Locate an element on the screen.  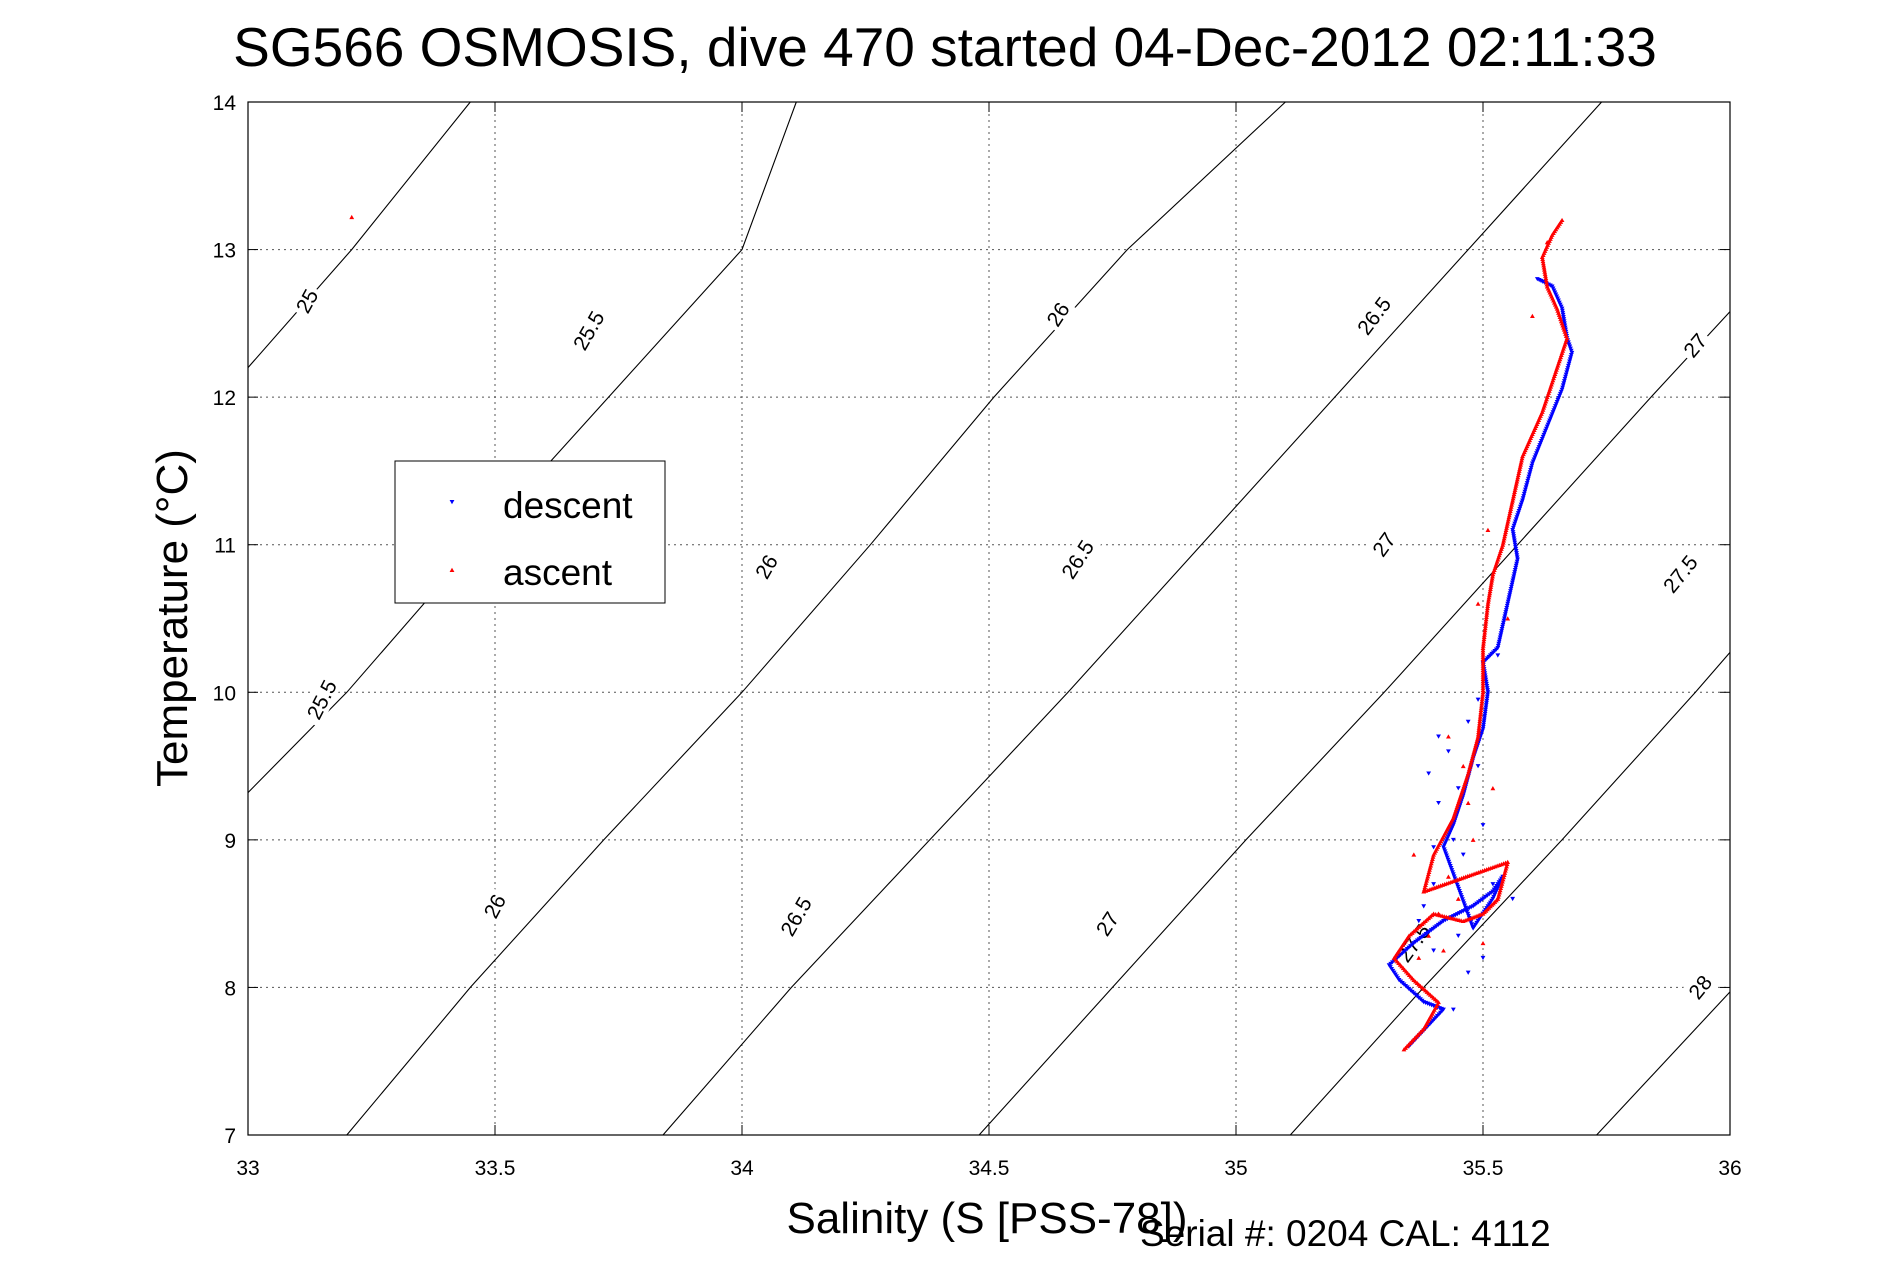
y-tick-label: 8 is located at coordinates (230, 988).